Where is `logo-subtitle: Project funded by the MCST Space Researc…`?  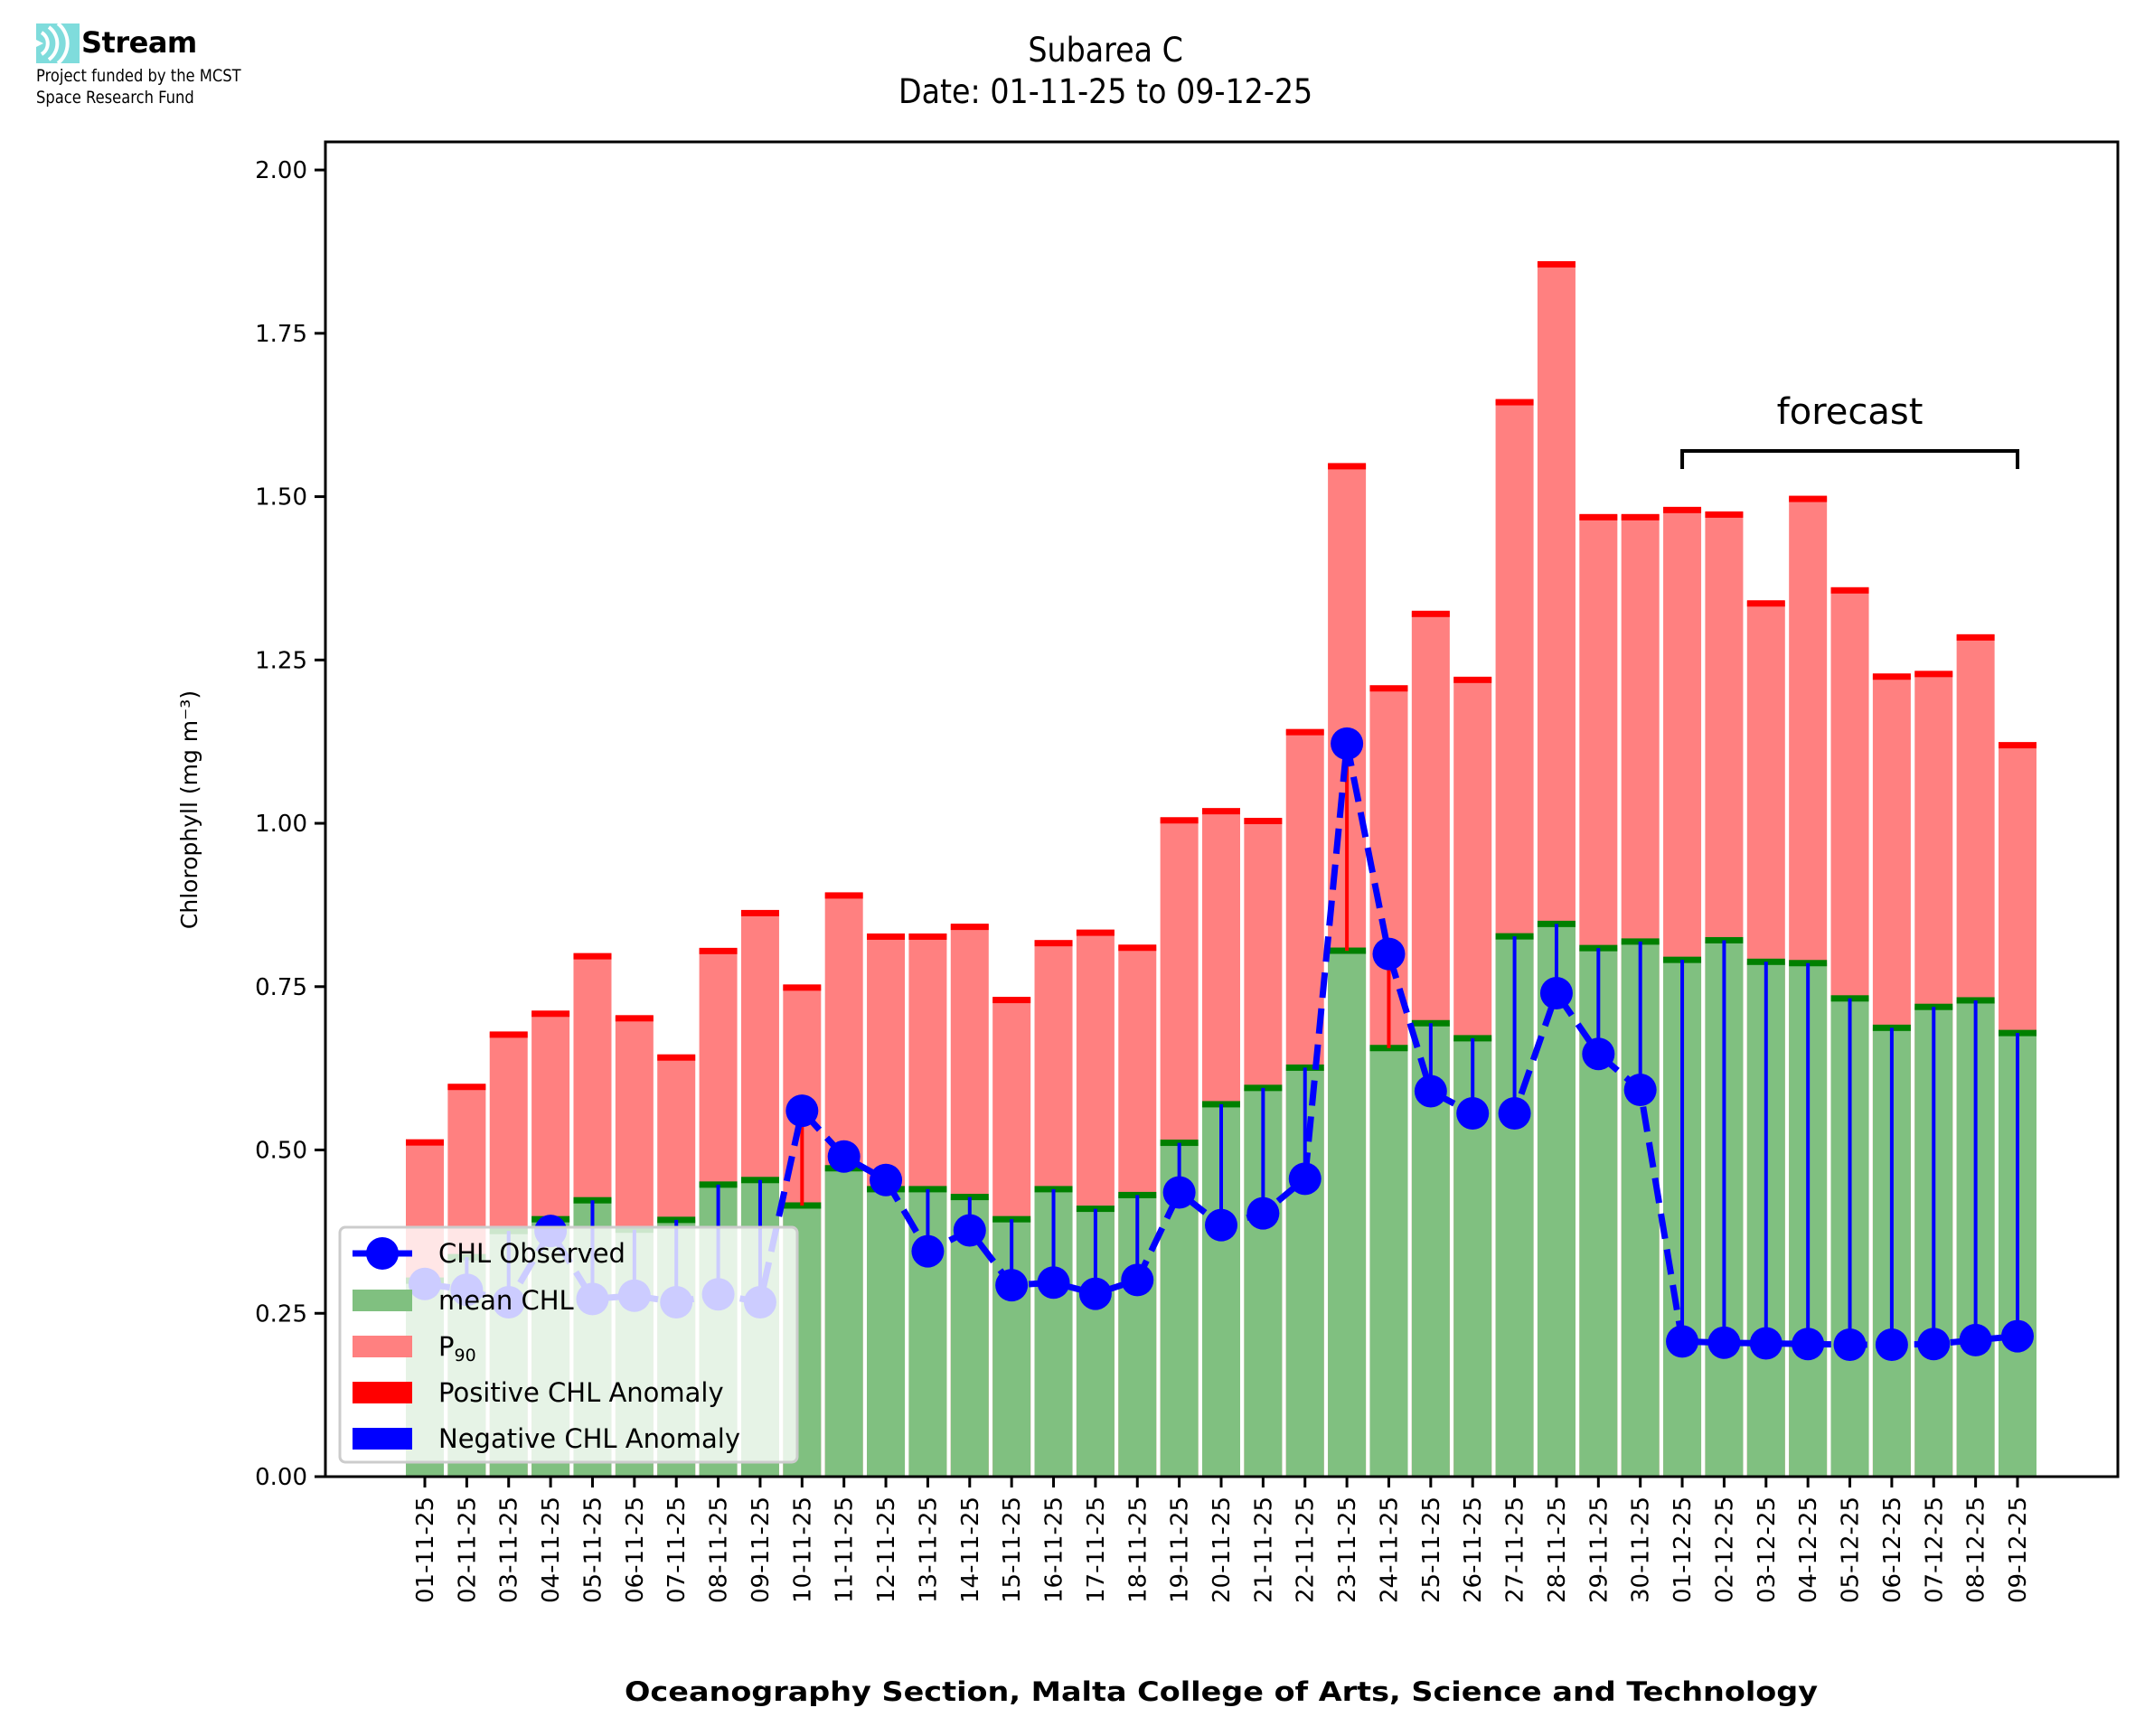
logo-subtitle: Project funded by the MCST Space Researc… is located at coordinates (138, 86).